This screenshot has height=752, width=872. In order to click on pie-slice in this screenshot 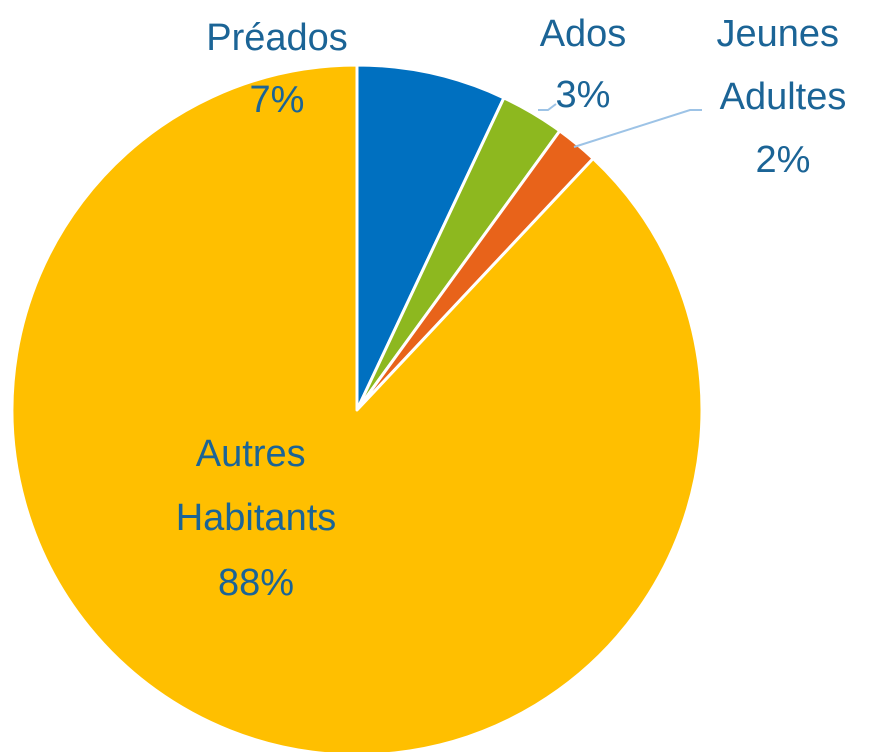, I will do `click(430, 237)`.